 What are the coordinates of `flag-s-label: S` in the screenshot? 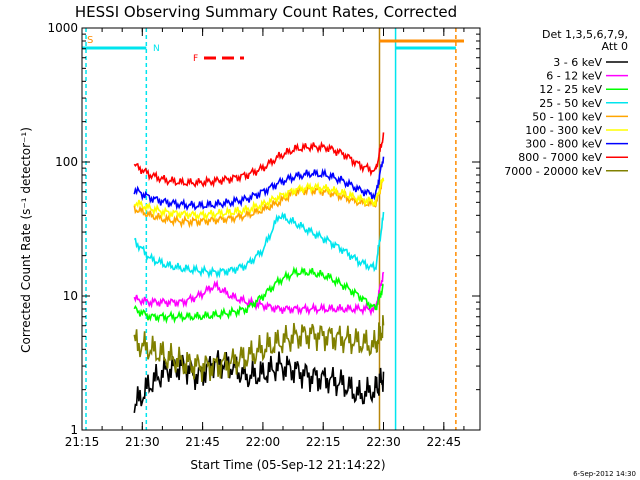 It's located at (90, 40).